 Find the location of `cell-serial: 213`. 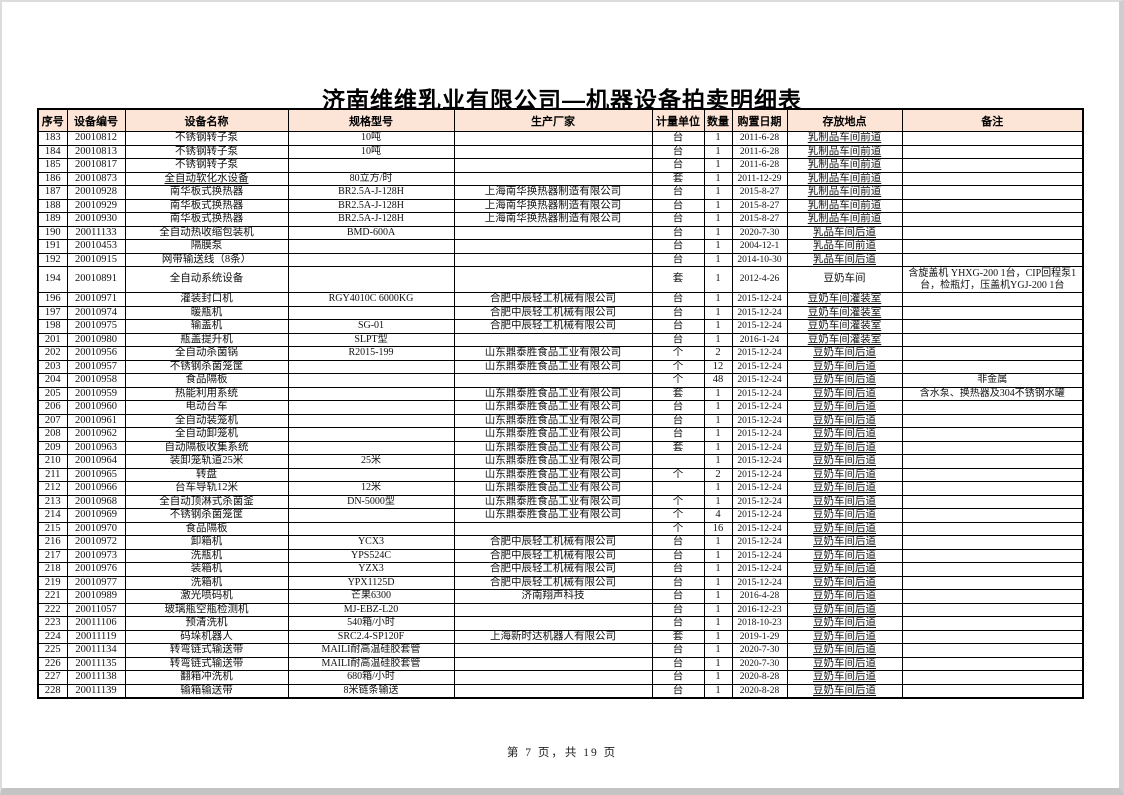

cell-serial: 213 is located at coordinates (52, 501).